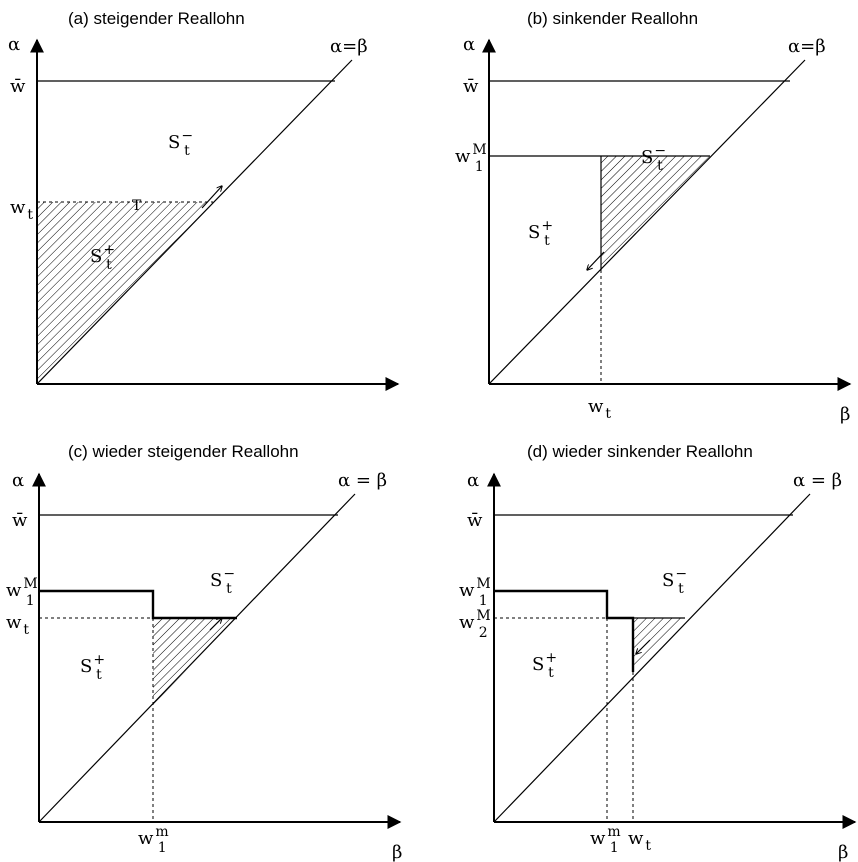 This screenshot has width=858, height=862. Describe the element at coordinates (807, 46) in the screenshot. I see `panel-b-diagonal-label: α=β` at that location.